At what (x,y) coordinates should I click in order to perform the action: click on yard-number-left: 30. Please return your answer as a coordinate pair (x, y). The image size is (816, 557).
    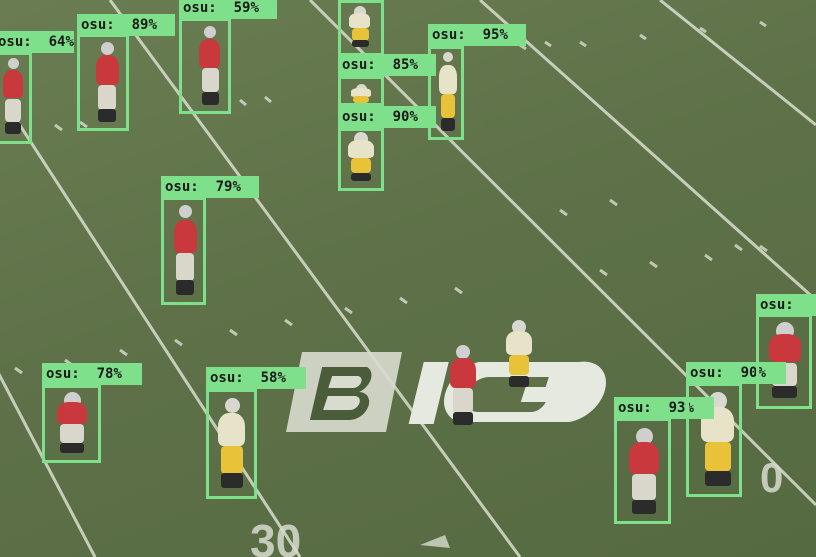
    Looking at the image, I should click on (275, 536).